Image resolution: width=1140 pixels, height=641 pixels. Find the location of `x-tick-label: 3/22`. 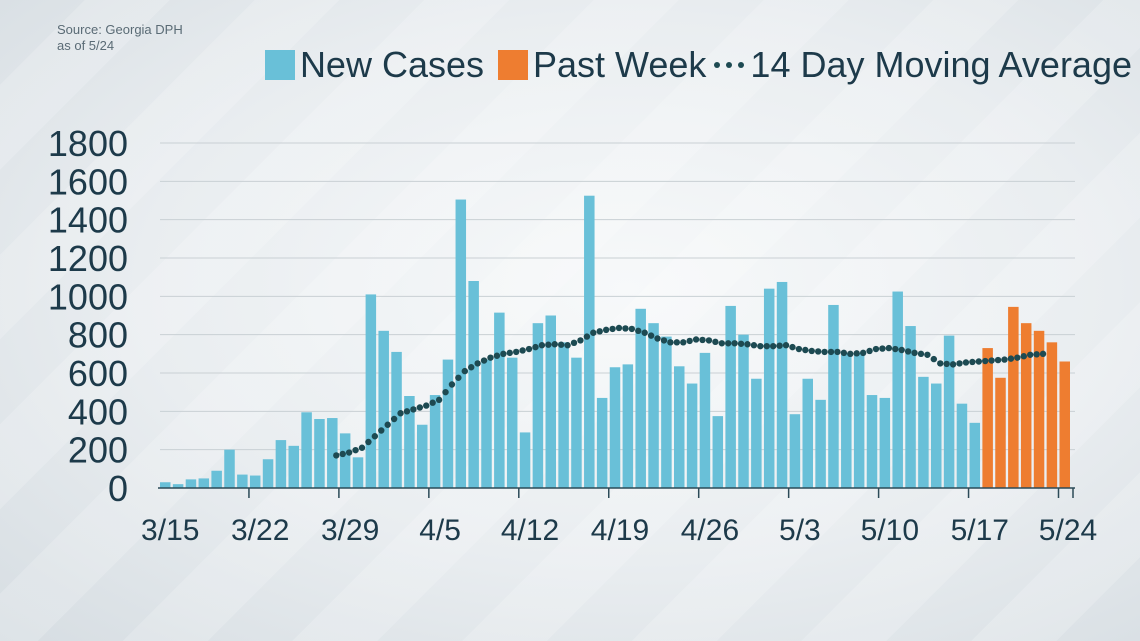

x-tick-label: 3/22 is located at coordinates (260, 530).